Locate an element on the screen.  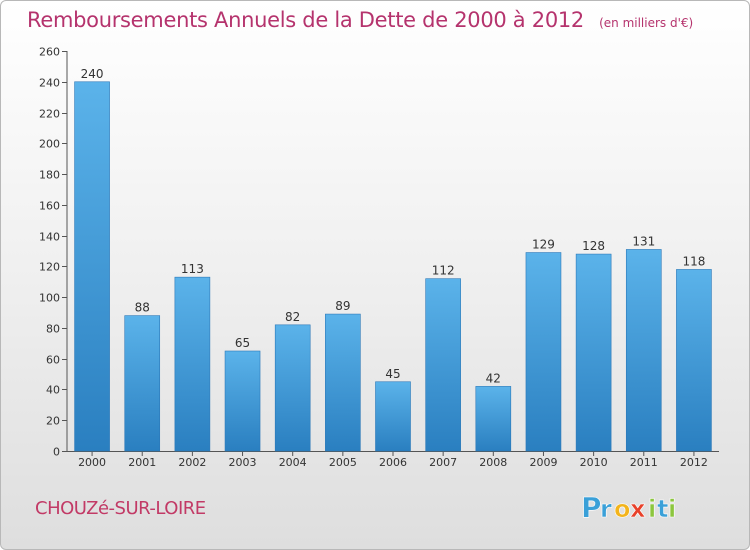
x-tick-label: 2007 is located at coordinates (443, 462).